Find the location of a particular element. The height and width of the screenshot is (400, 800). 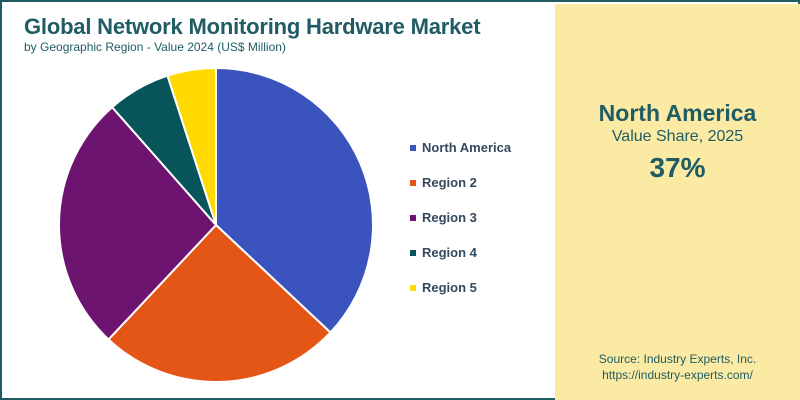

legend-label: North America is located at coordinates (467, 147).